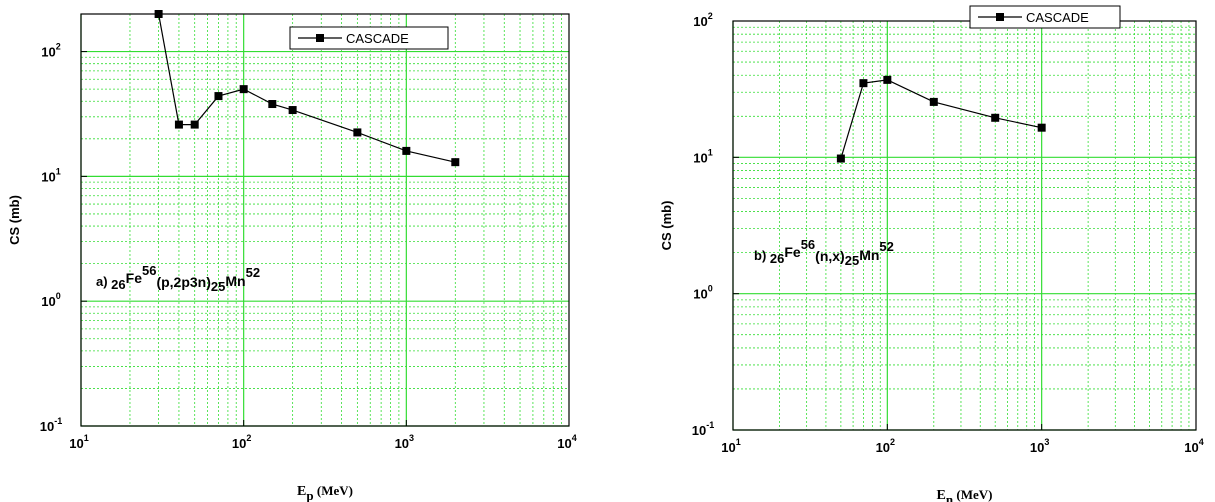 The width and height of the screenshot is (1215, 502). I want to click on reaction-annotation: b) 26Fe56(n,x)25Mn52, so click(824, 252).